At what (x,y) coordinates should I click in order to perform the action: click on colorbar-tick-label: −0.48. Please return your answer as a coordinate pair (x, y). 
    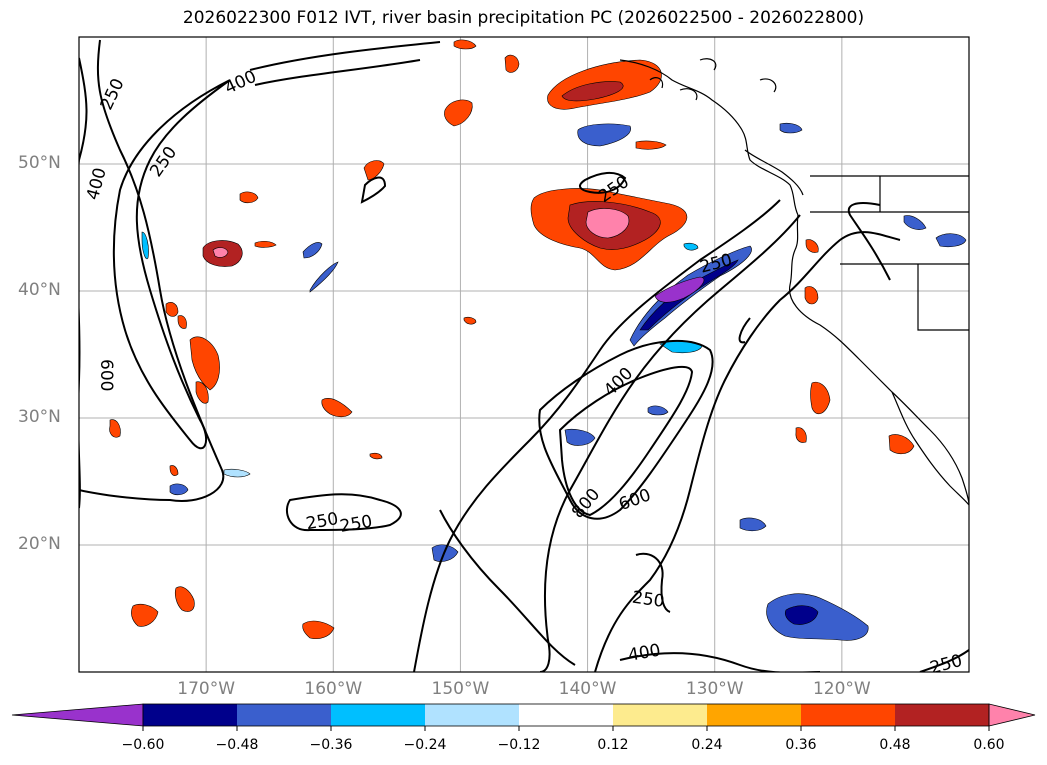
    Looking at the image, I should click on (237, 745).